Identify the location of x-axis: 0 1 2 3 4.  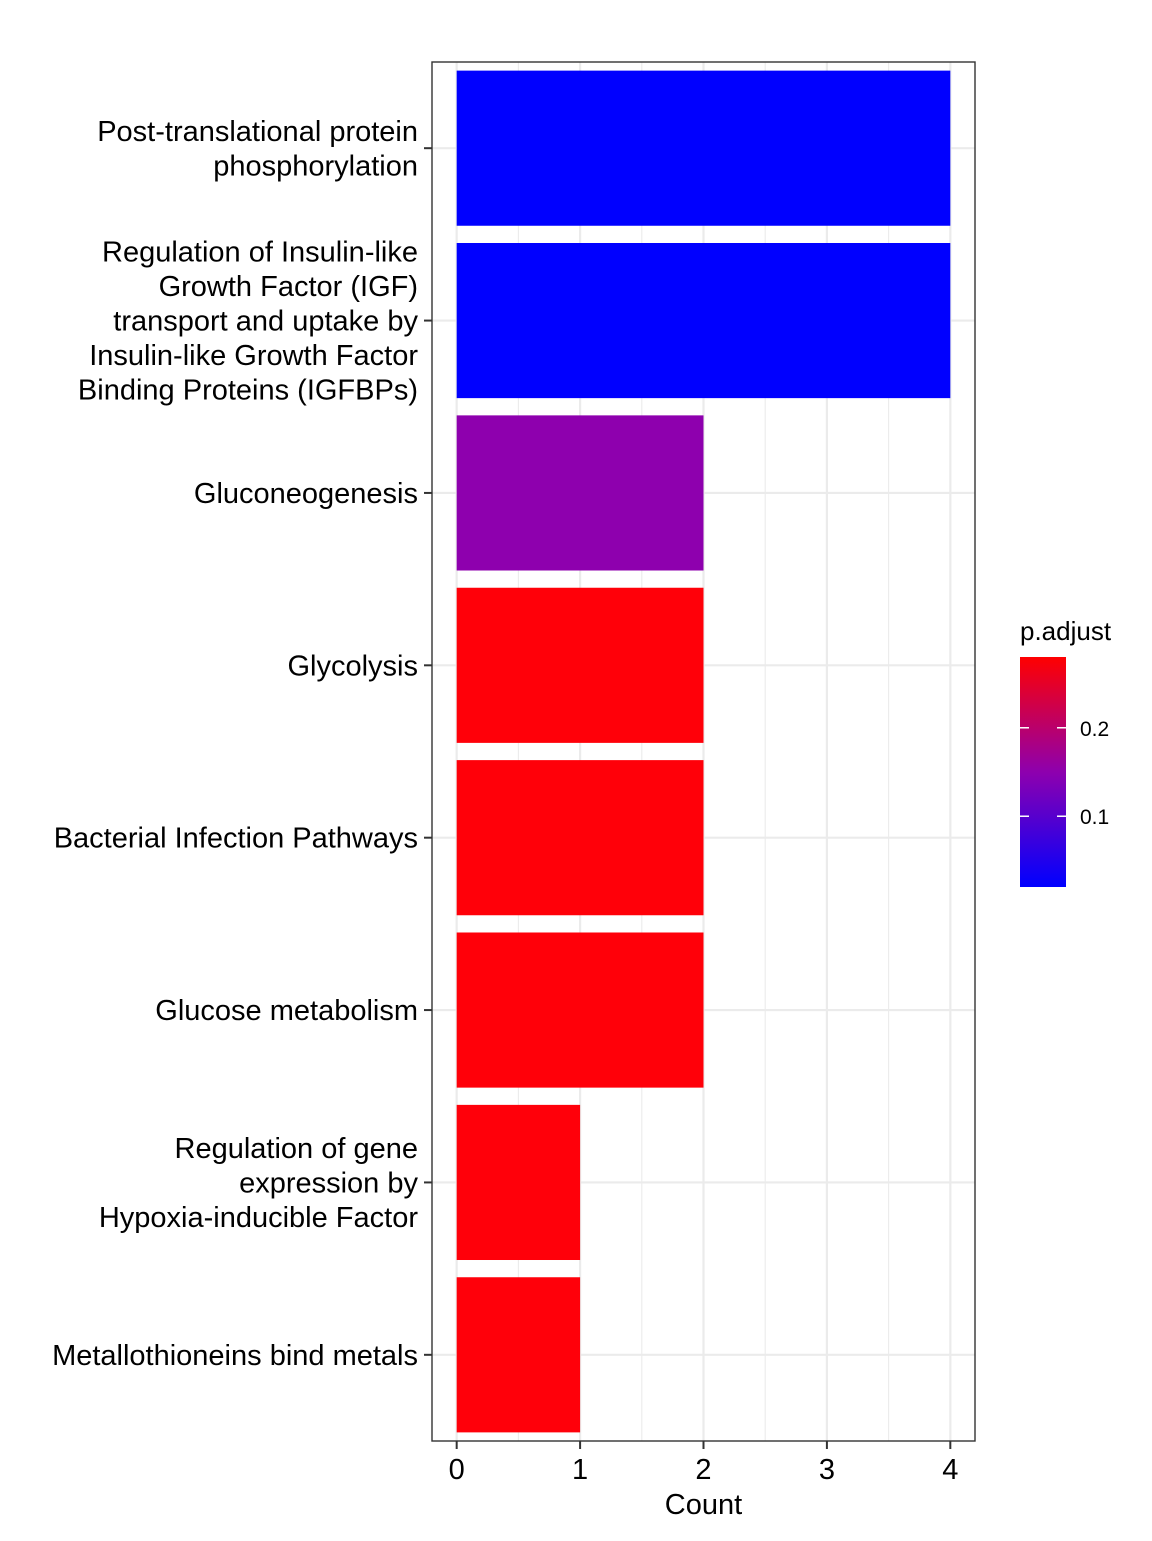
(703, 1463).